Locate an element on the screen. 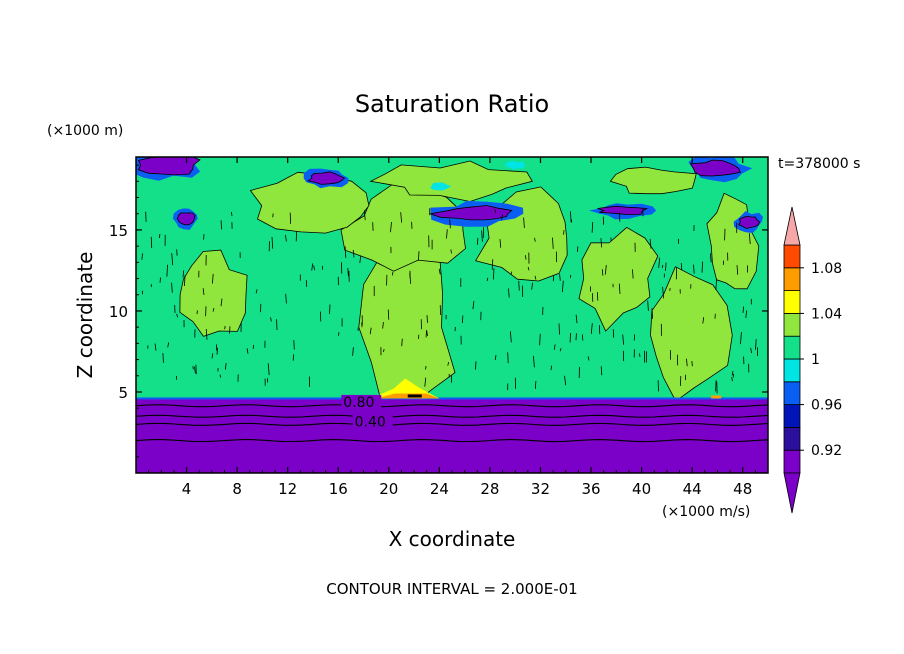 Image resolution: width=904 pixels, height=654 pixels. colorbar-tick-label: 0.96 is located at coordinates (826, 406).